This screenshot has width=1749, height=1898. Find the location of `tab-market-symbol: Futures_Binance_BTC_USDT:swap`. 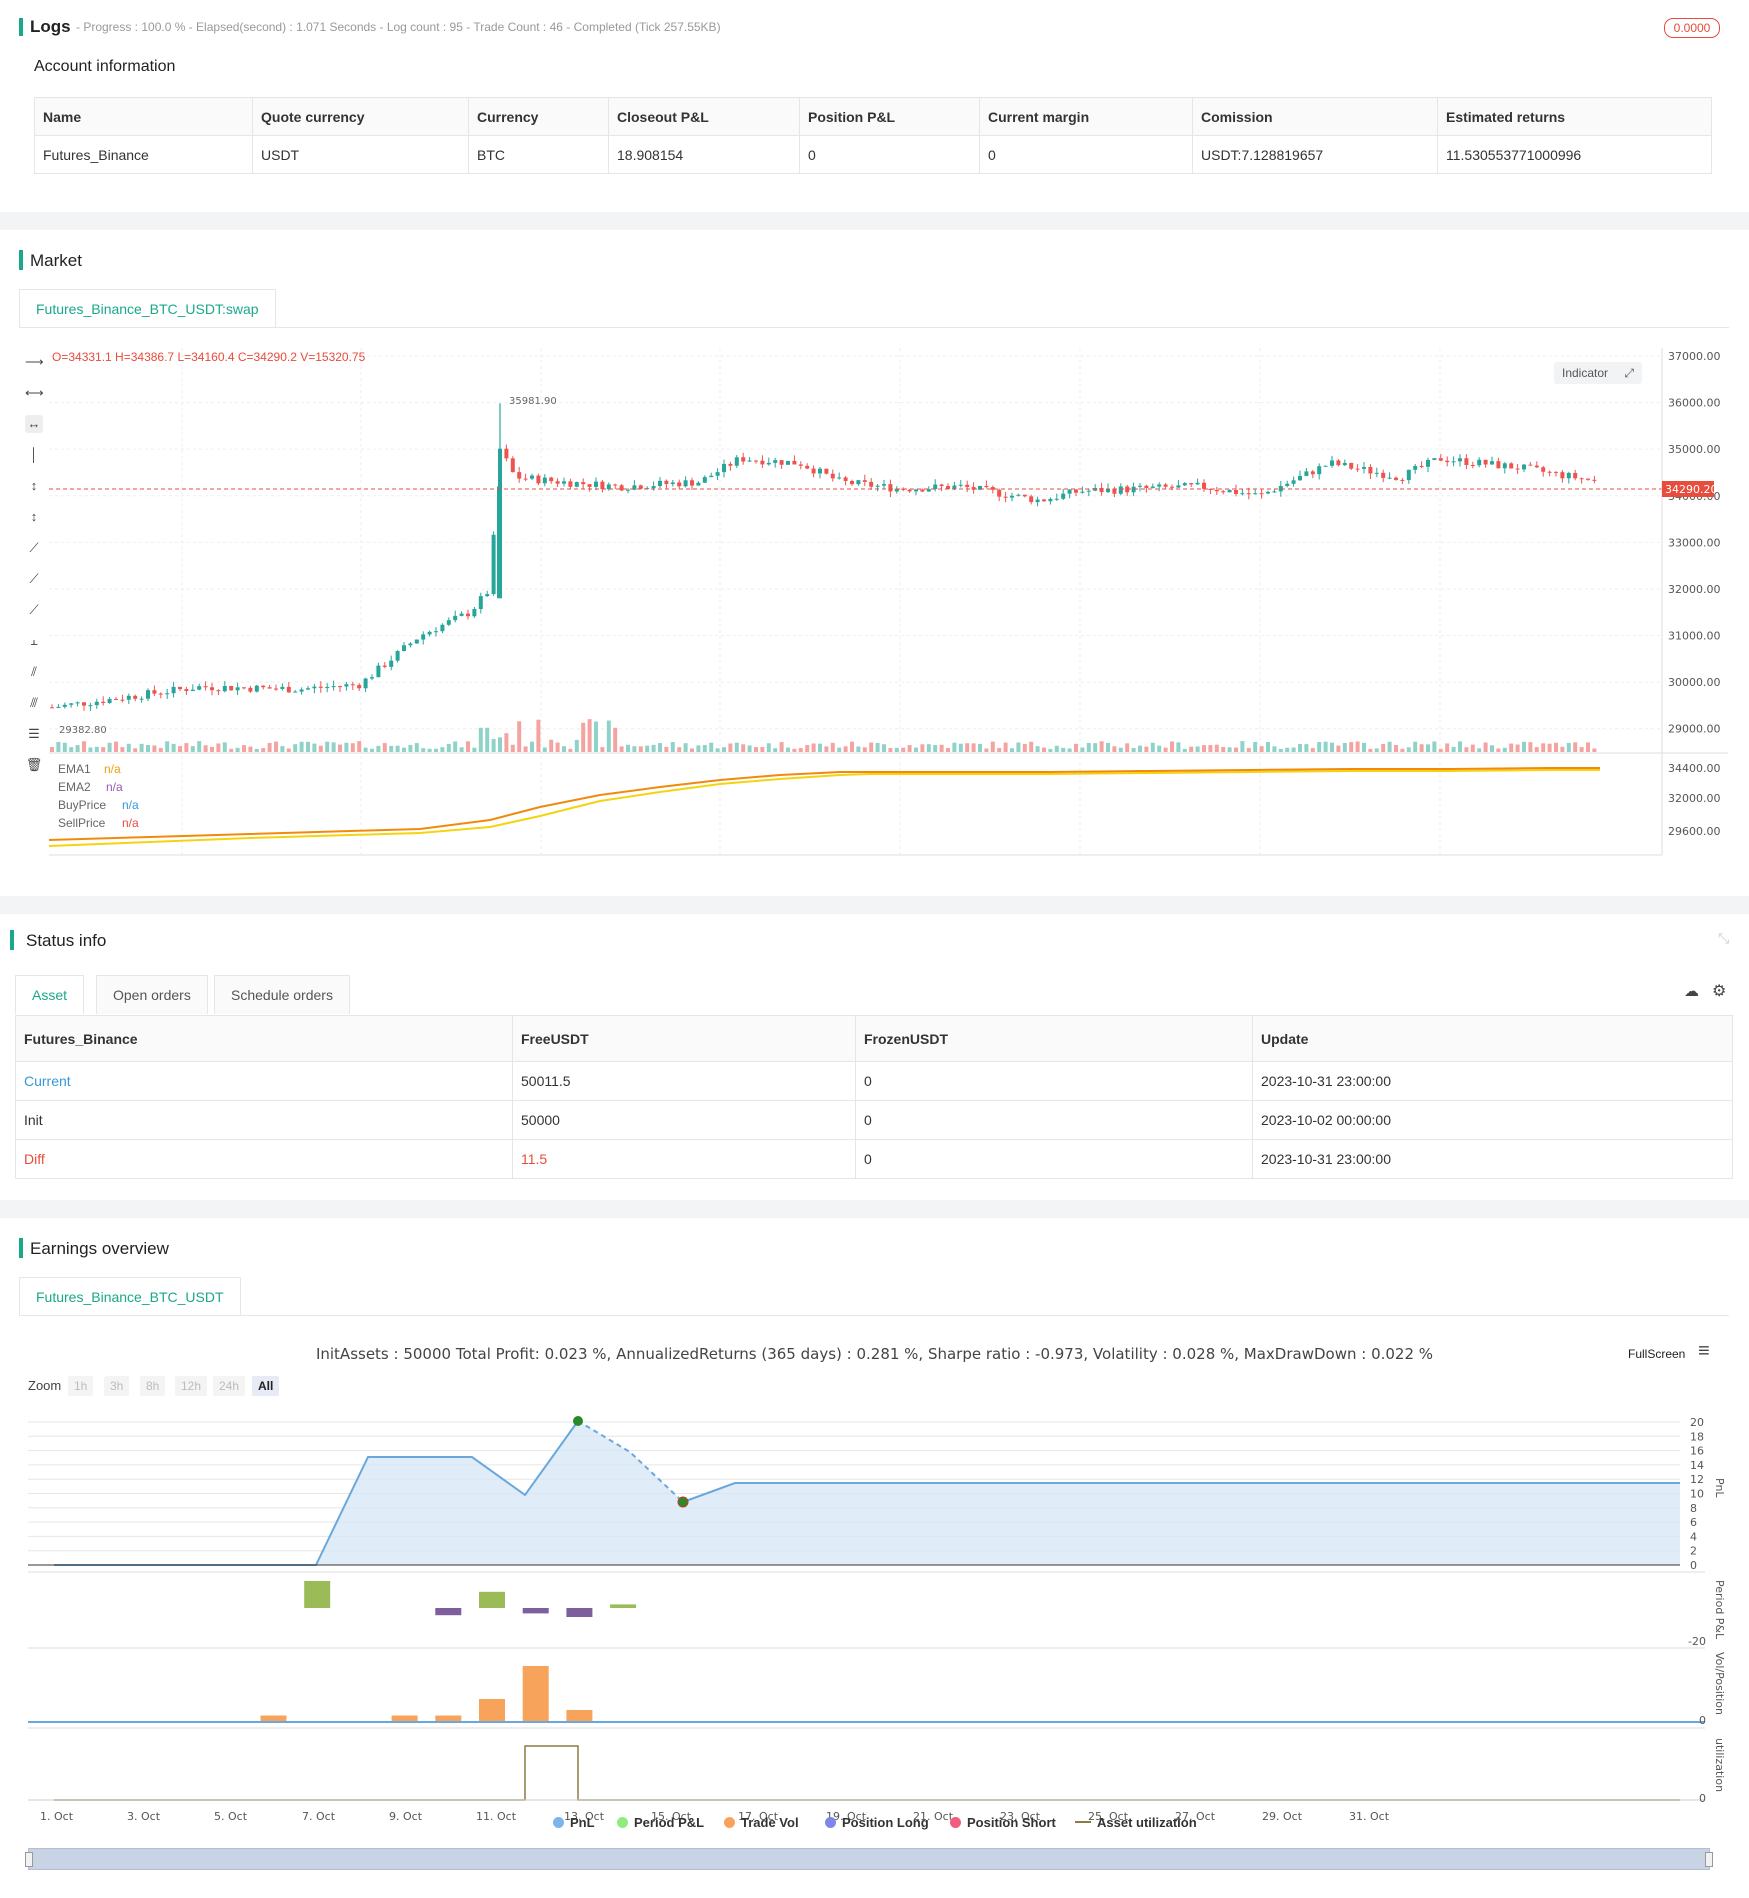

tab-market-symbol: Futures_Binance_BTC_USDT:swap is located at coordinates (147, 308).